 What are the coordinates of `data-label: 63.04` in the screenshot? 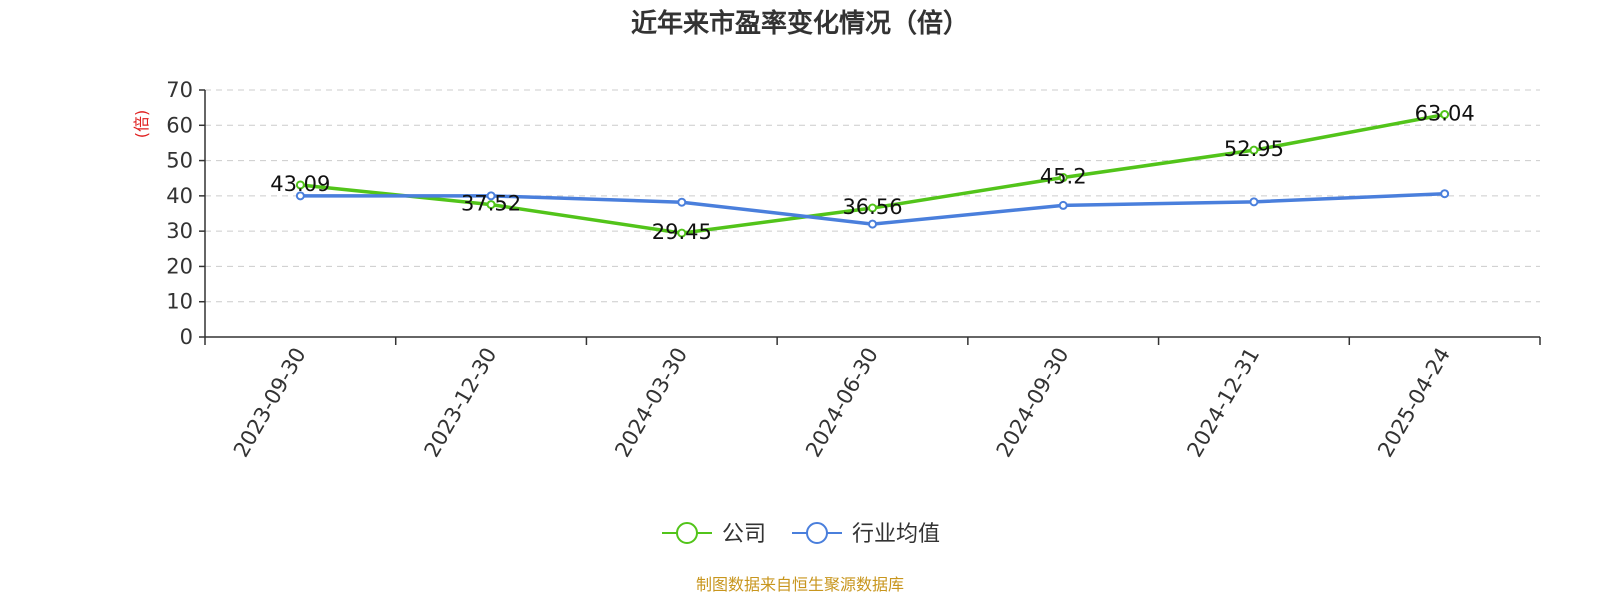 It's located at (1445, 114).